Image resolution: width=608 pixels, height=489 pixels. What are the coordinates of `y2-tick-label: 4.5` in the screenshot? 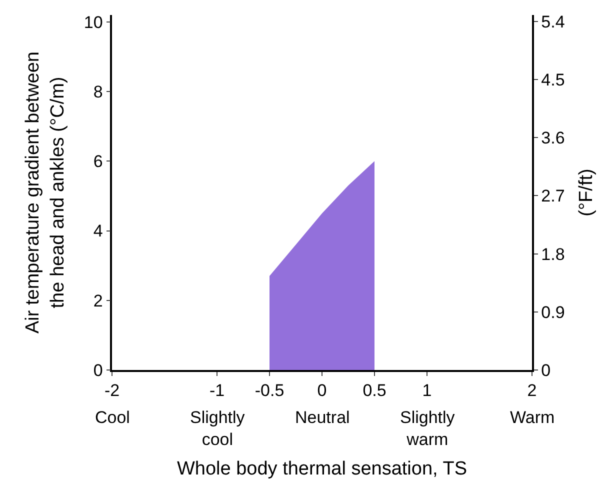 It's located at (553, 80).